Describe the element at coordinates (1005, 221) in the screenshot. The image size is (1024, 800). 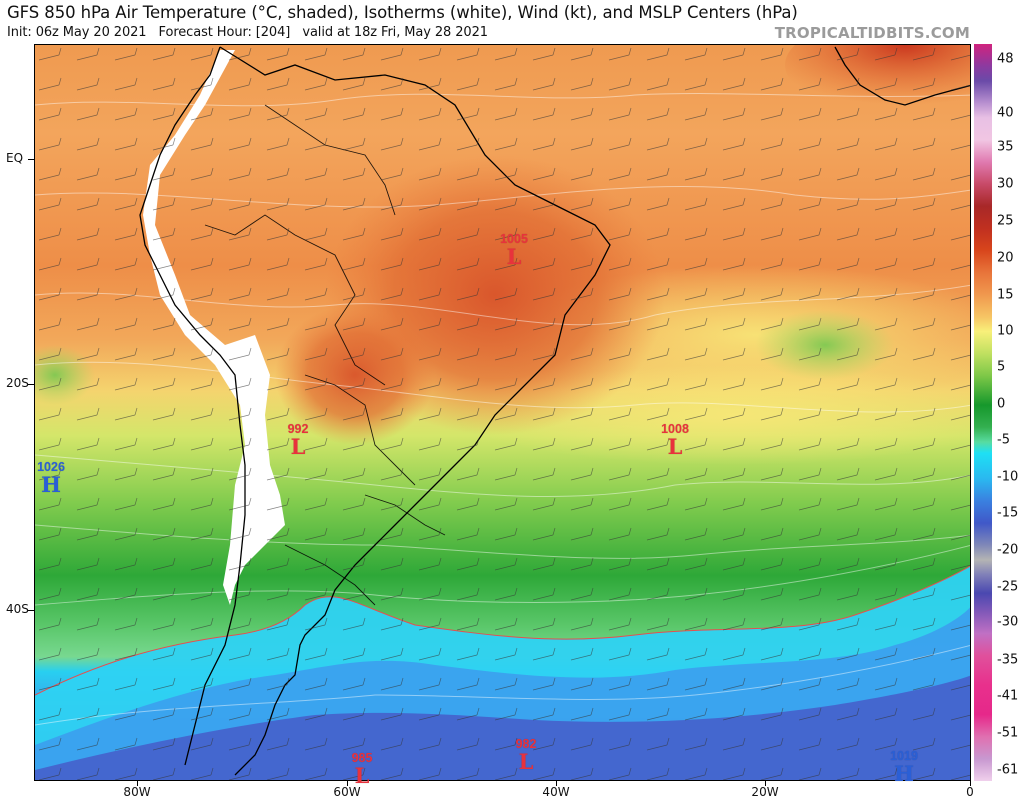
I see `colorbar-label: 25` at that location.